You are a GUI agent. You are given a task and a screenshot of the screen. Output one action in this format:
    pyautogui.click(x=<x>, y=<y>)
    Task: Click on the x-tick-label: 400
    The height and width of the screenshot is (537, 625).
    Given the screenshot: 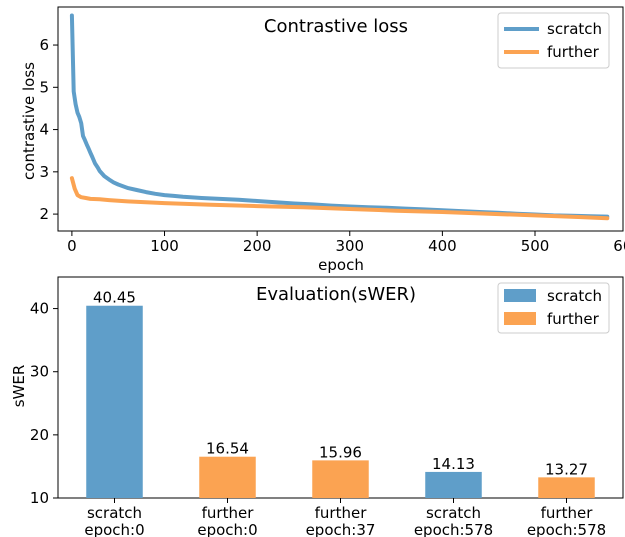 What is the action you would take?
    pyautogui.click(x=442, y=246)
    